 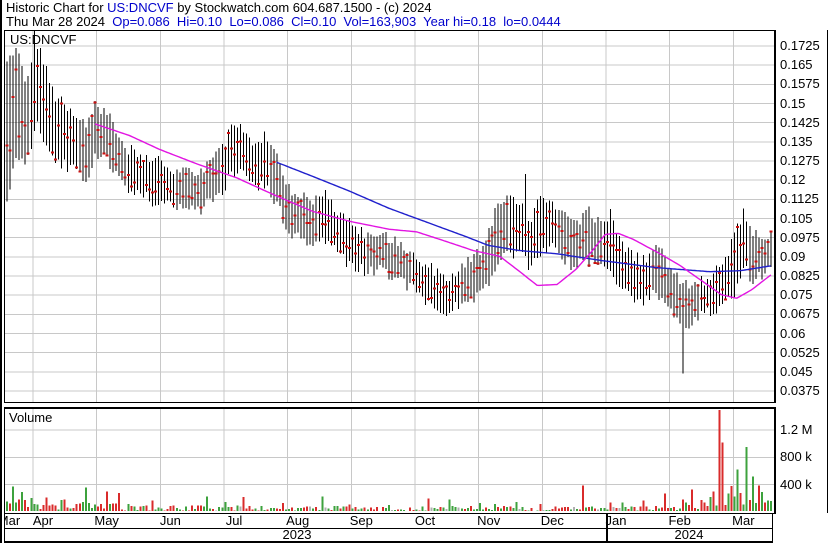 I want to click on price-axis-tick: 0.135, so click(x=796, y=141).